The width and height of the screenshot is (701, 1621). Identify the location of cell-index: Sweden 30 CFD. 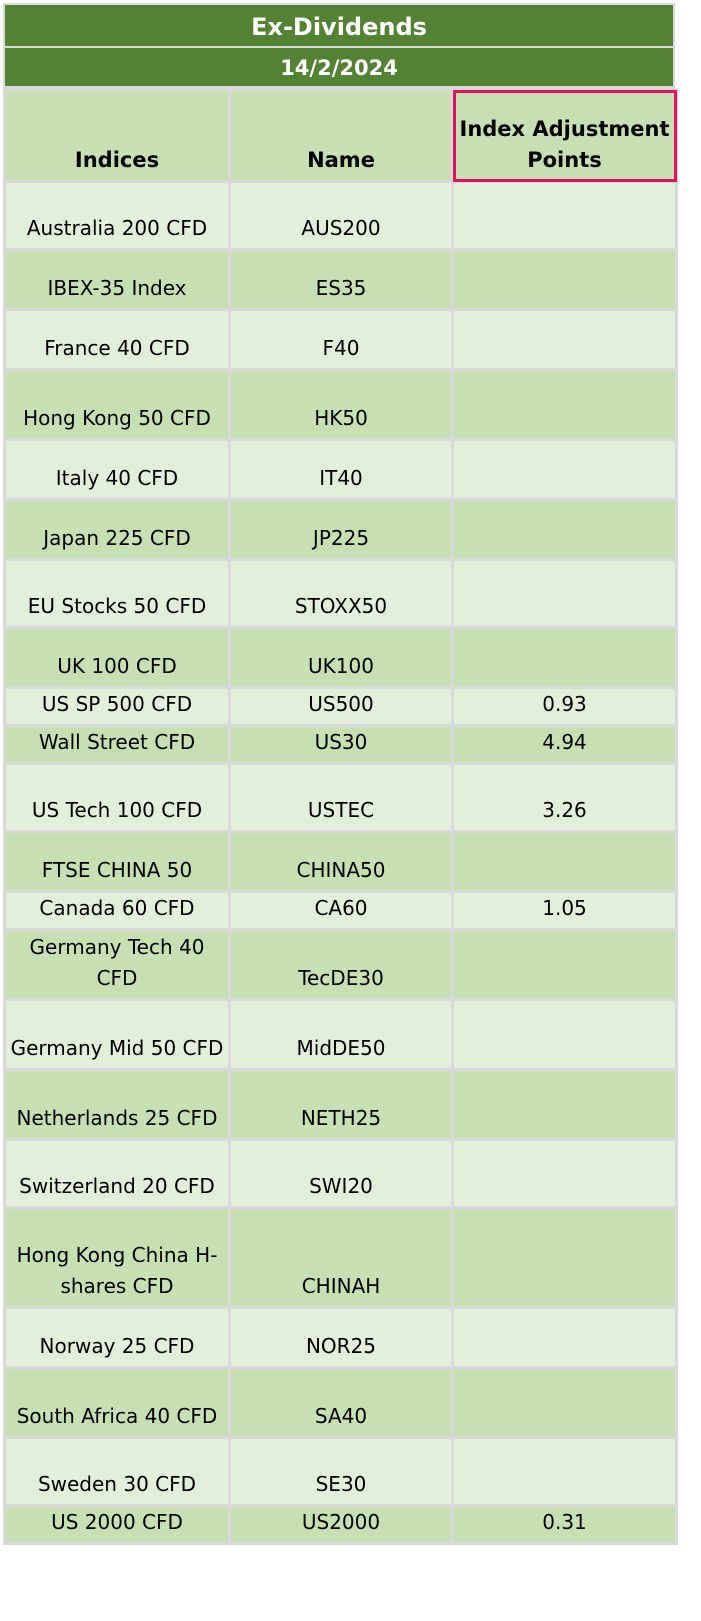
(117, 1471).